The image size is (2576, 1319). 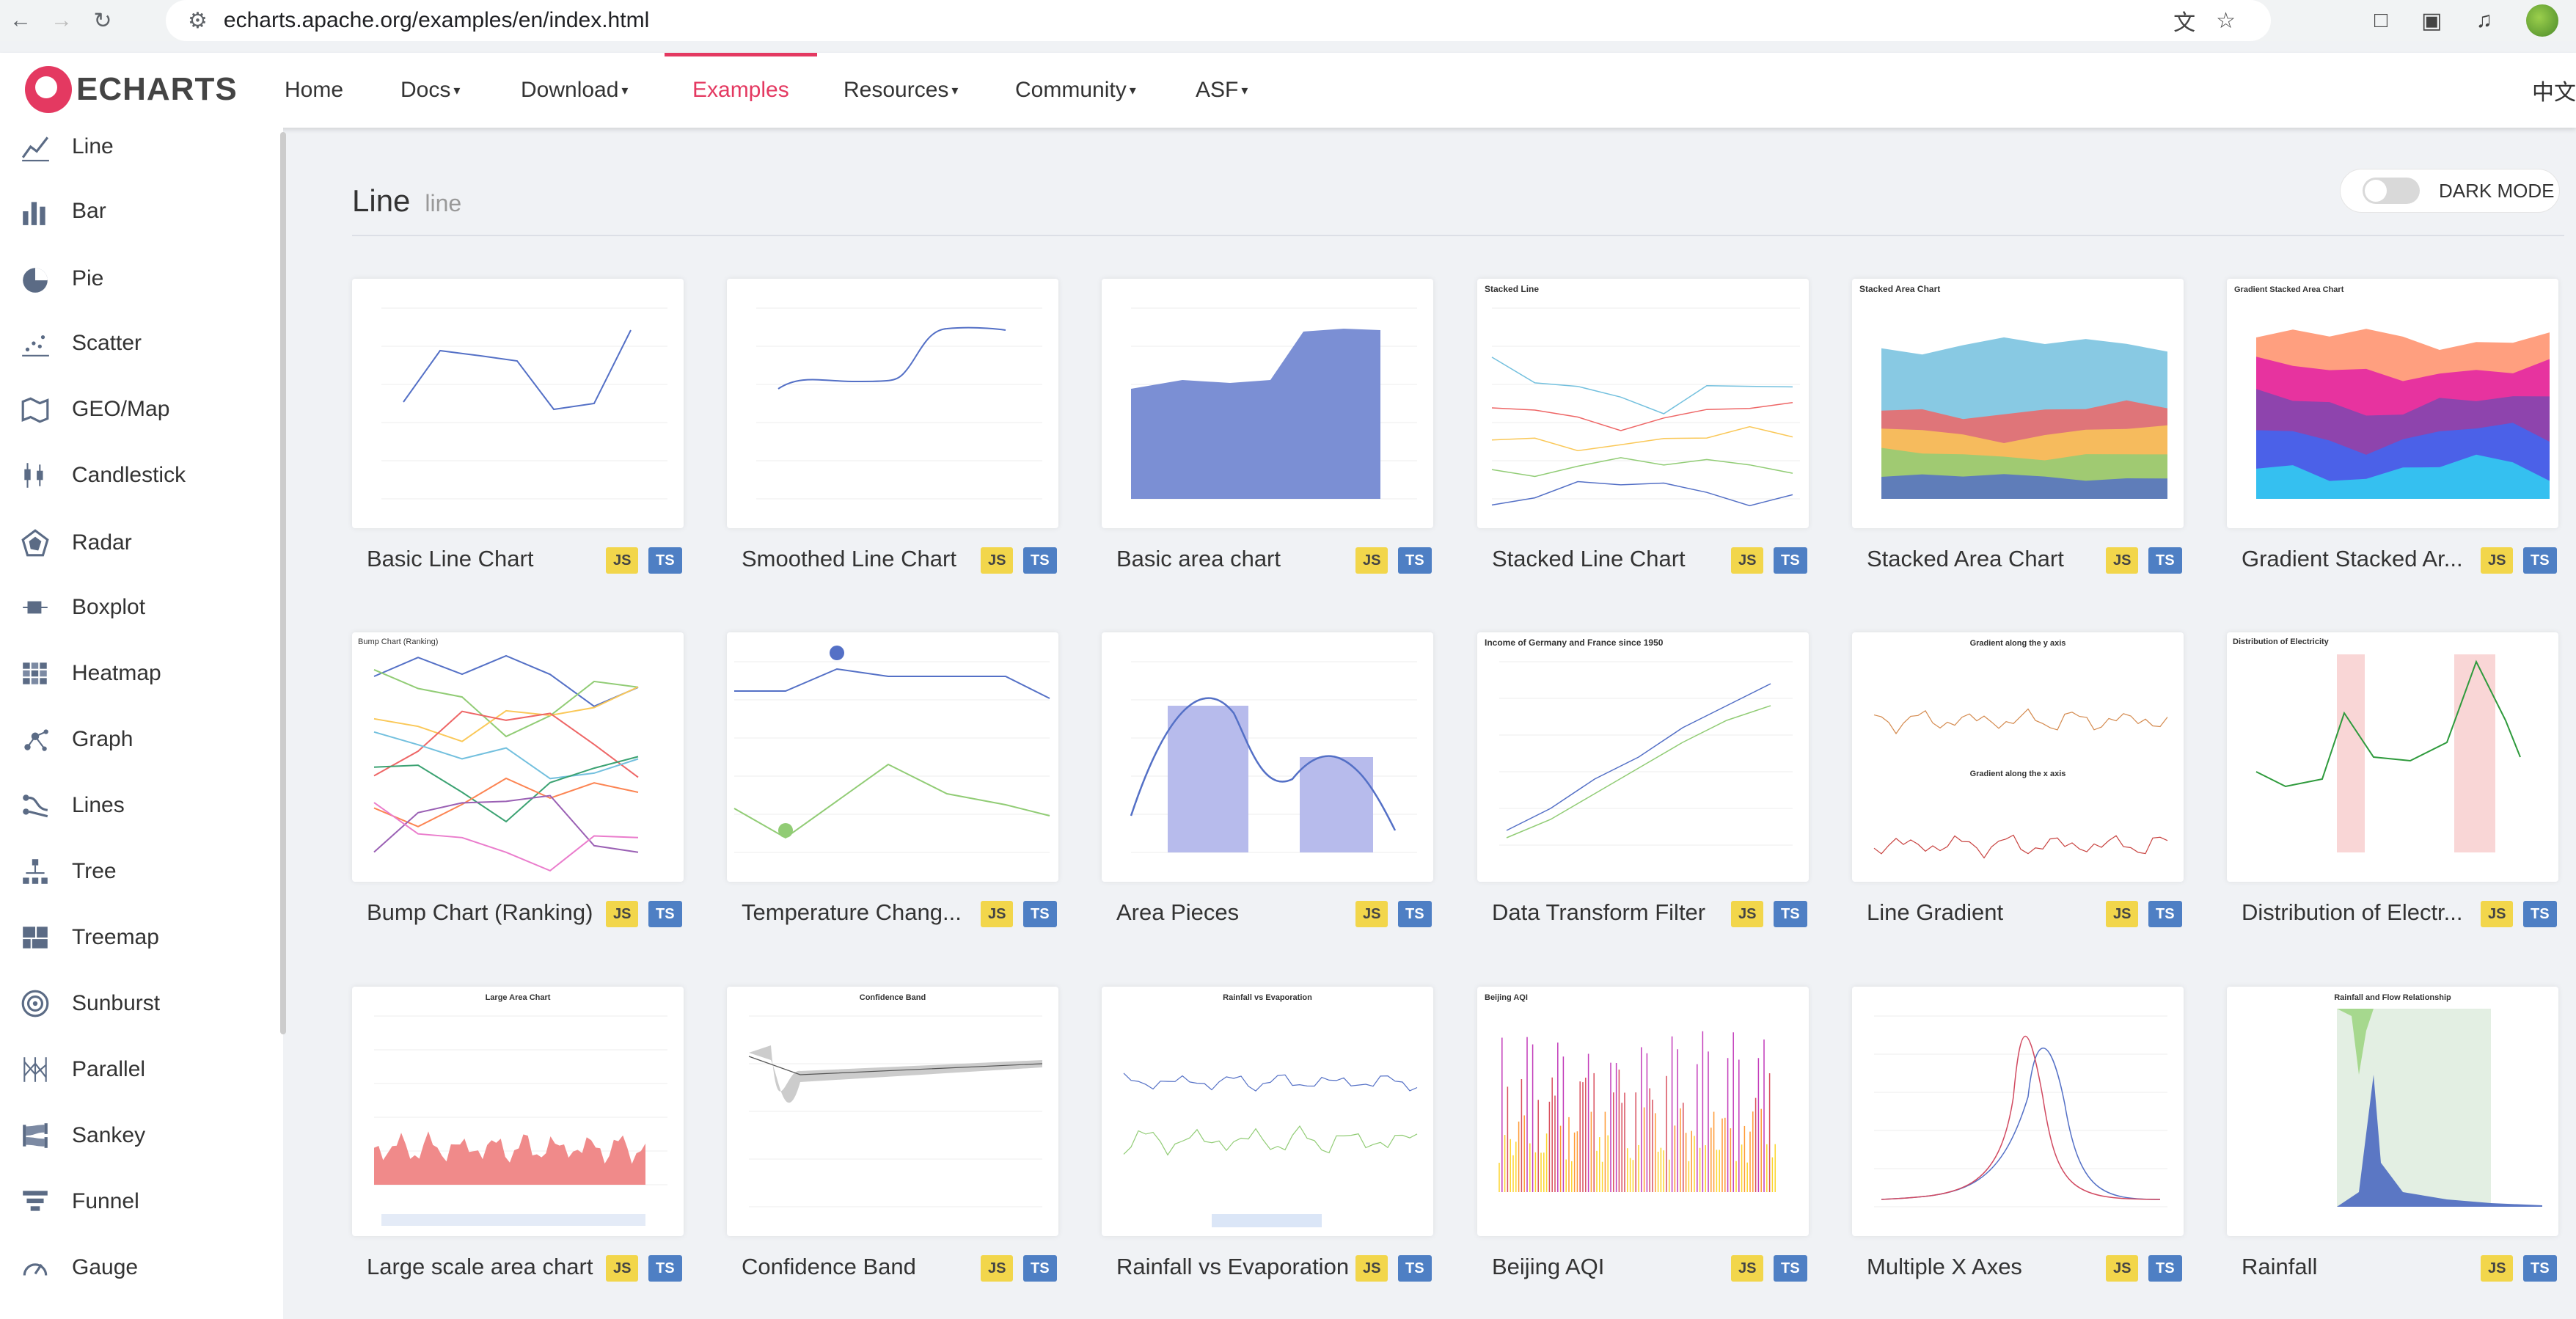 What do you see at coordinates (76, 739) in the screenshot?
I see `sidebar-item-graph: Graph` at bounding box center [76, 739].